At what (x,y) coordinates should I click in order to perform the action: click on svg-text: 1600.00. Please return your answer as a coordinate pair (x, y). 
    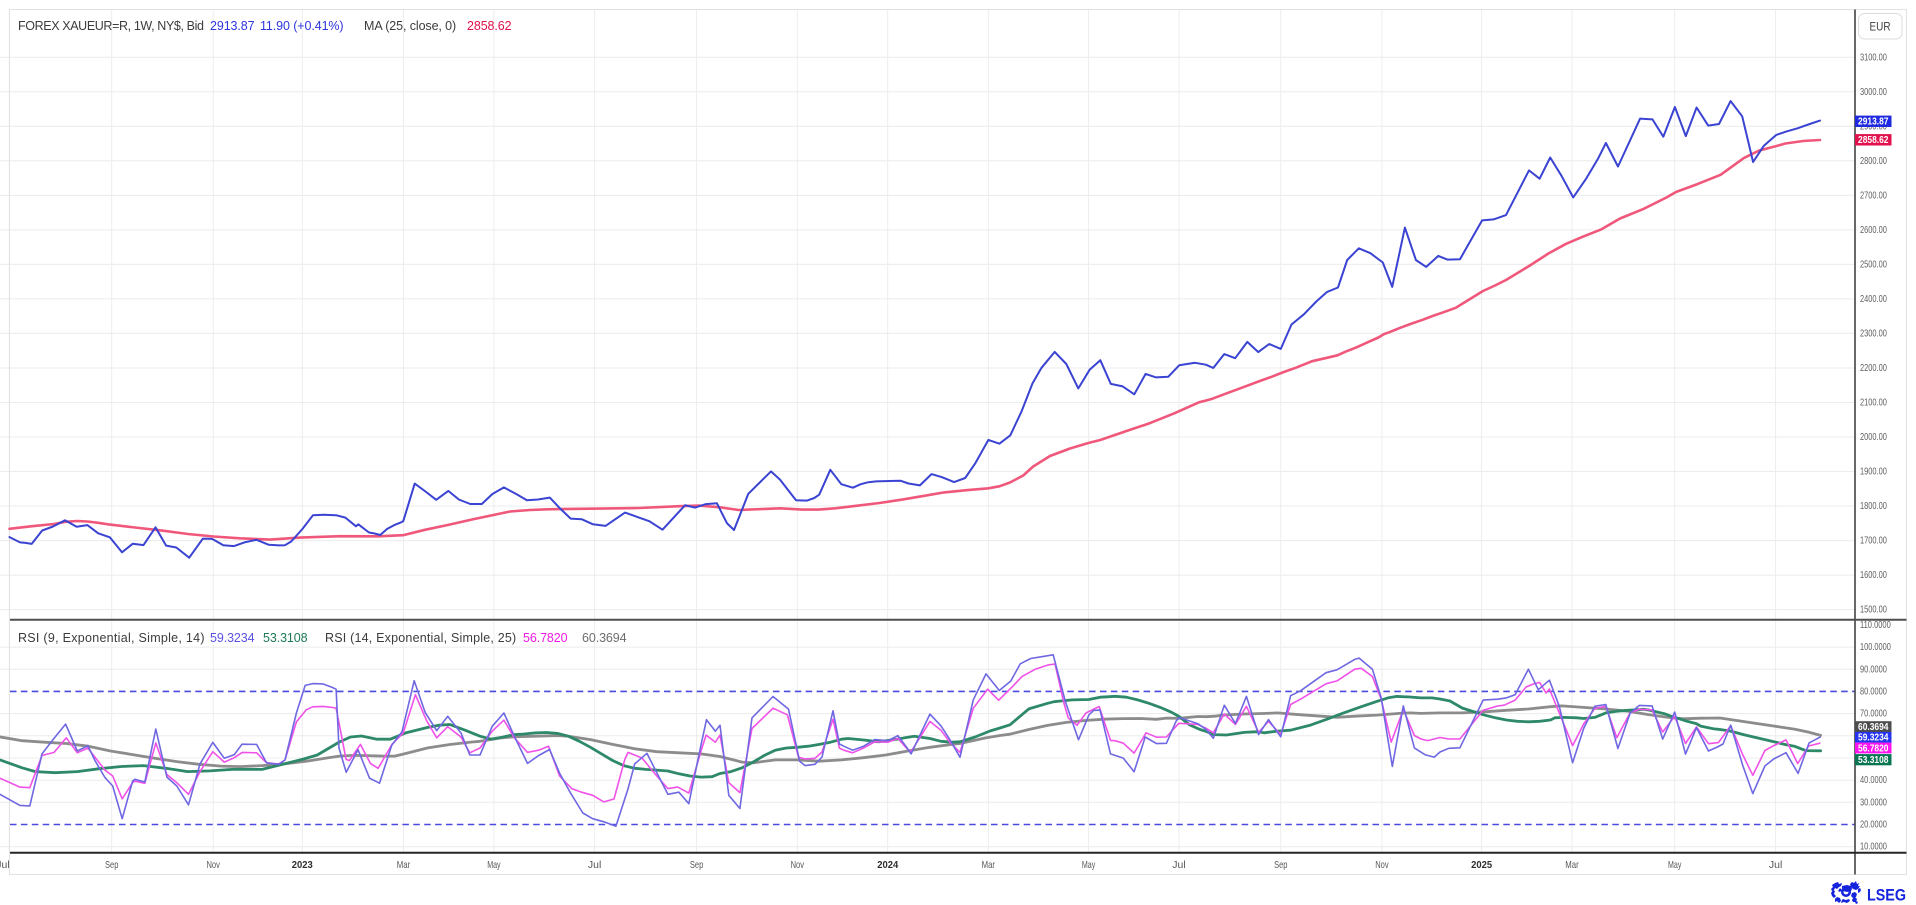
    Looking at the image, I should click on (1873, 575).